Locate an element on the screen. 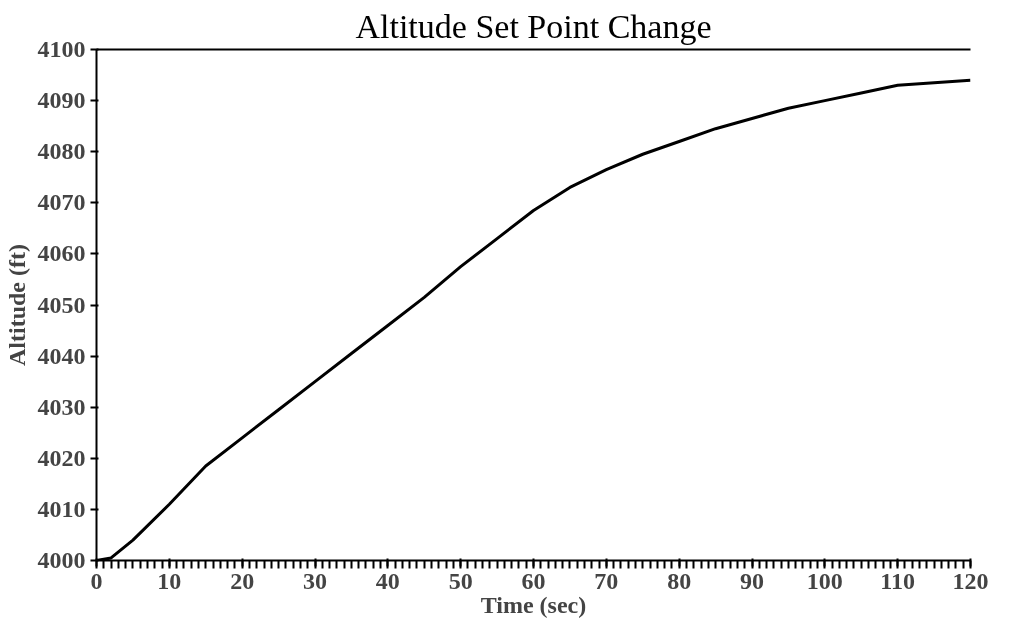  x-tick-label: 30 is located at coordinates (315, 580).